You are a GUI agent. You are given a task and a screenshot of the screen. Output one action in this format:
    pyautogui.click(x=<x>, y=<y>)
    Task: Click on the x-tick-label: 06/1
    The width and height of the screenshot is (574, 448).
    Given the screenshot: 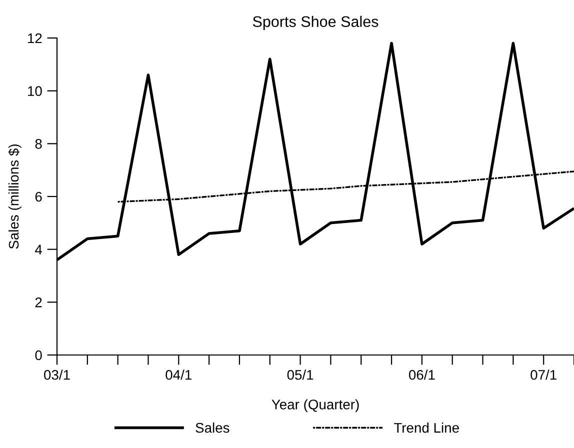 What is the action you would take?
    pyautogui.click(x=421, y=375)
    